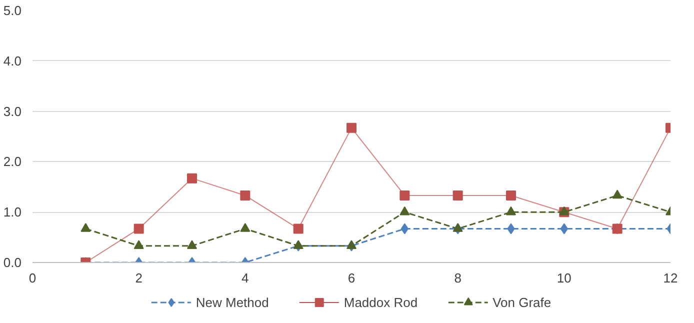 The height and width of the screenshot is (323, 694). Describe the element at coordinates (670, 278) in the screenshot. I see `x-tick-label: 12` at that location.